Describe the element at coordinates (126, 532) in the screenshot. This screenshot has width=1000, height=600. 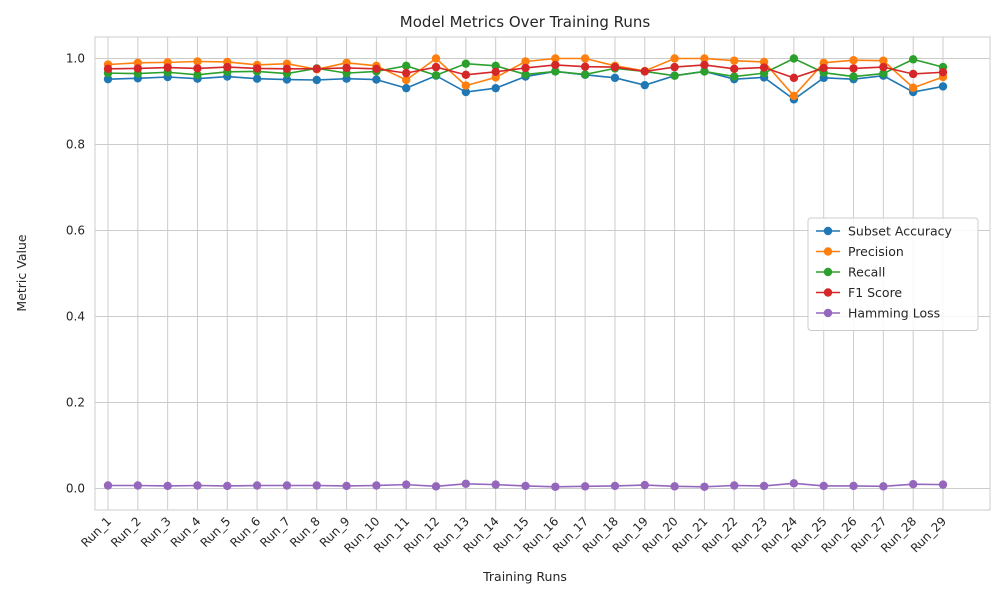
I see `x-tick-label: Run_2` at that location.